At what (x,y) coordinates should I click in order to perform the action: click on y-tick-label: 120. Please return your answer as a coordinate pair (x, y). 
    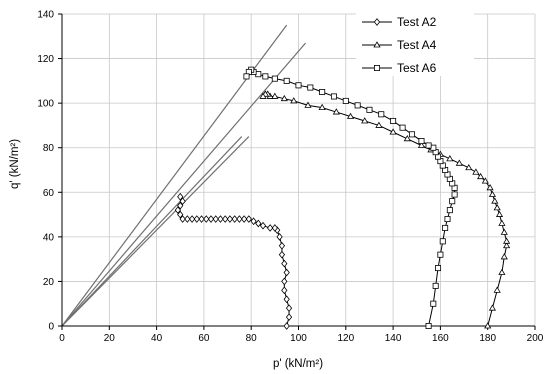
    Looking at the image, I should click on (45, 59).